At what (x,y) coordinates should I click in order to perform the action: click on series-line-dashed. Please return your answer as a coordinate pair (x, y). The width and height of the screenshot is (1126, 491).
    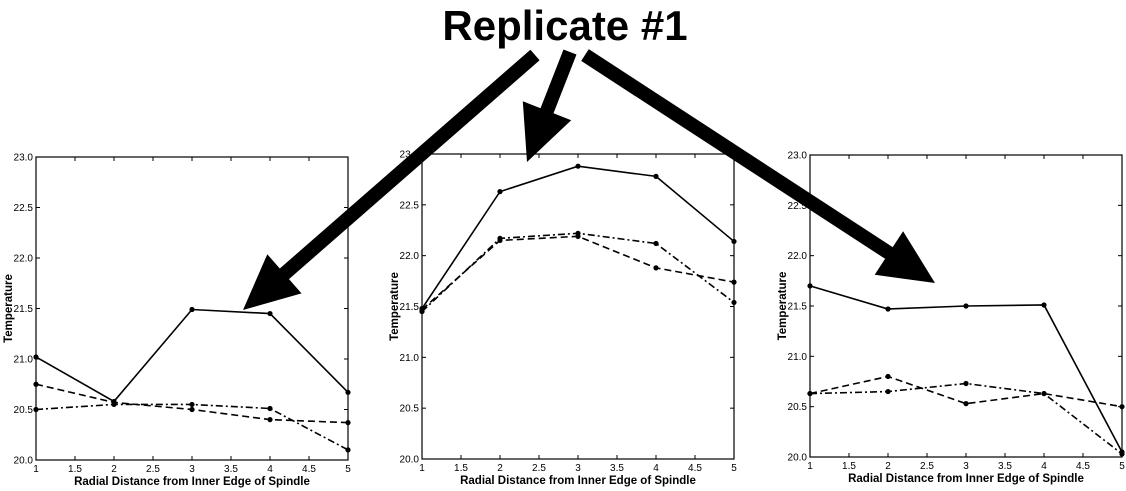
    Looking at the image, I should click on (966, 391).